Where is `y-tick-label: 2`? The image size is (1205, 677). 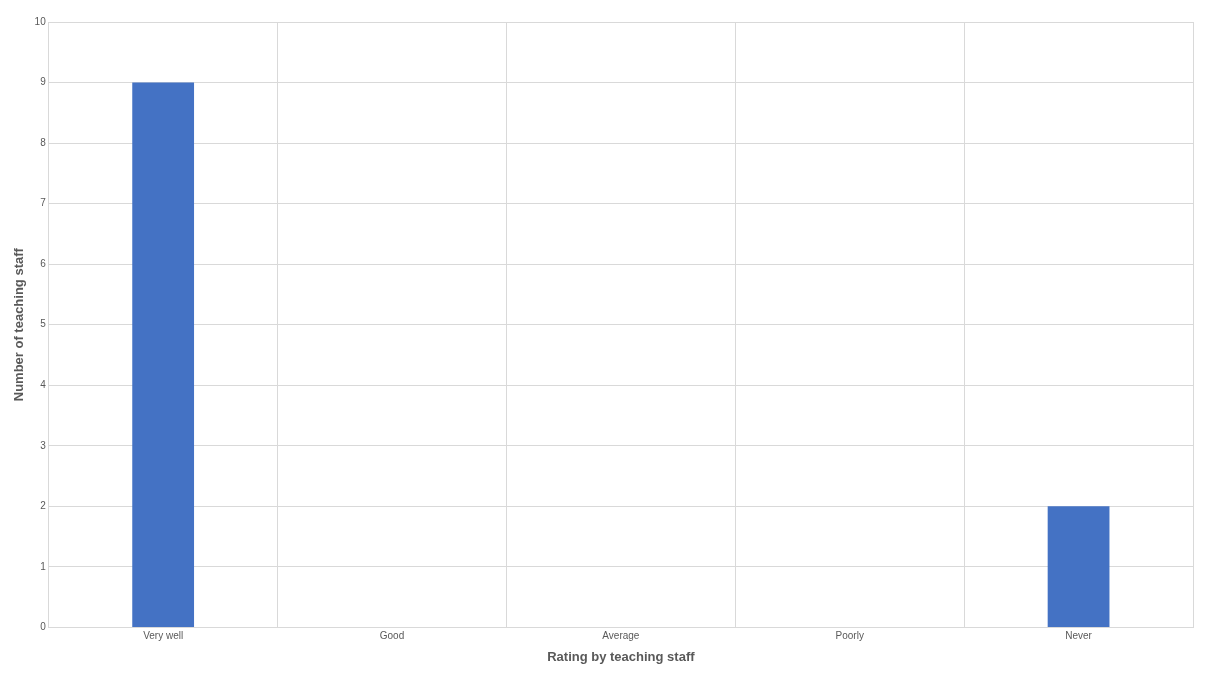
y-tick-label: 2 is located at coordinates (43, 506).